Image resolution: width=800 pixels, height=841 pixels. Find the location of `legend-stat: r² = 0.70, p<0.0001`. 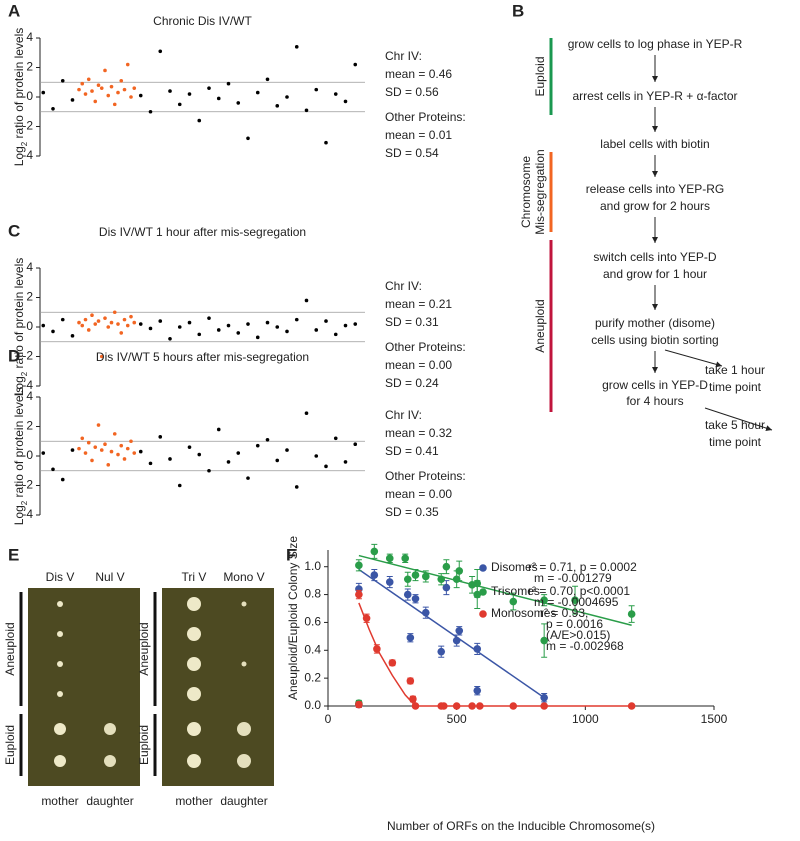

legend-stat: r² = 0.70, p<0.0001 is located at coordinates (579, 591).